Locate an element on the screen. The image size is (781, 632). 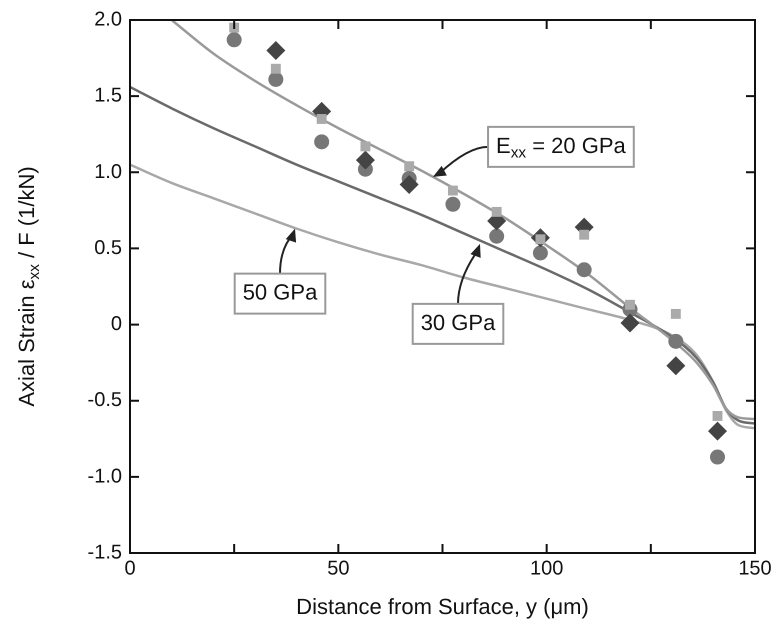
y-tick-label: 0.5 is located at coordinates (108, 247).